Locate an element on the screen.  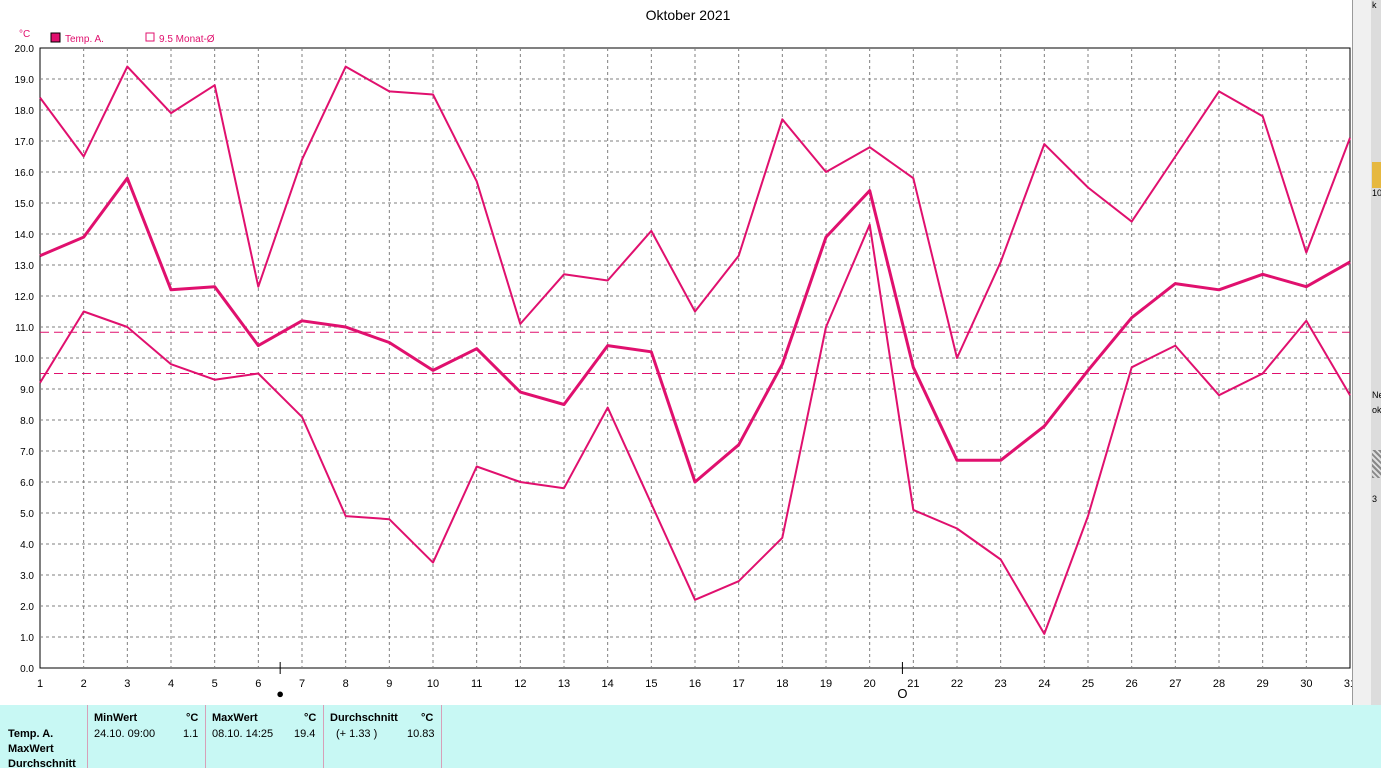
edge-text: k is located at coordinates (1374, 5).